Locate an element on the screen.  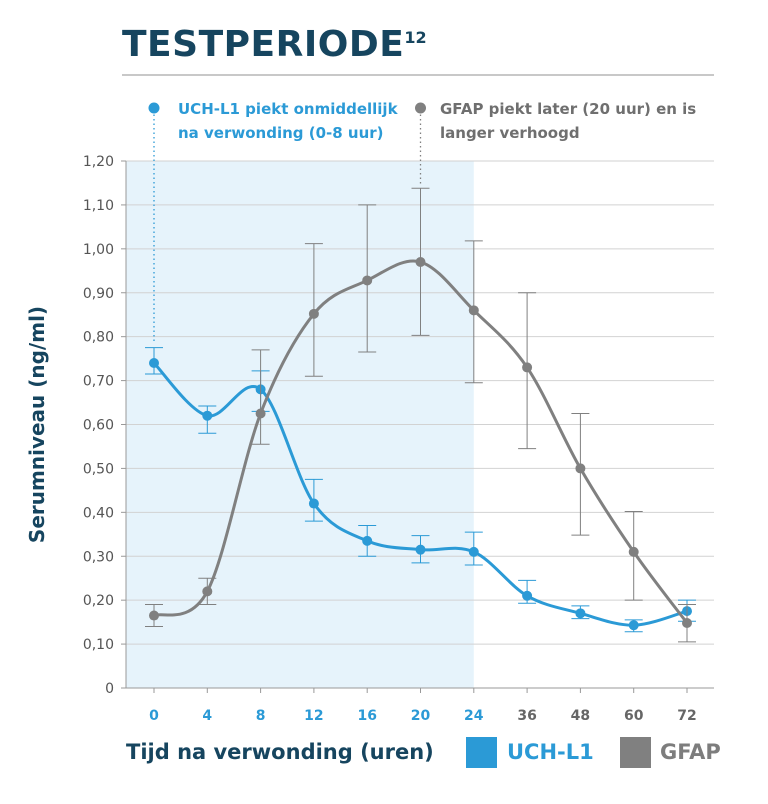
y-tick-label: 0,60 is located at coordinates (98, 426).